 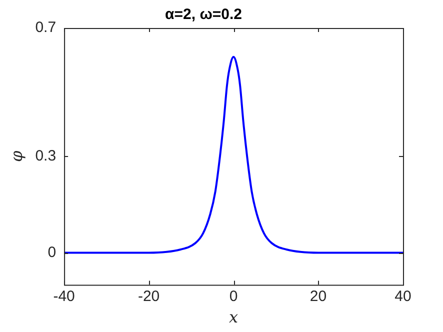 I want to click on x-axis-title: x, so click(x=233, y=317).